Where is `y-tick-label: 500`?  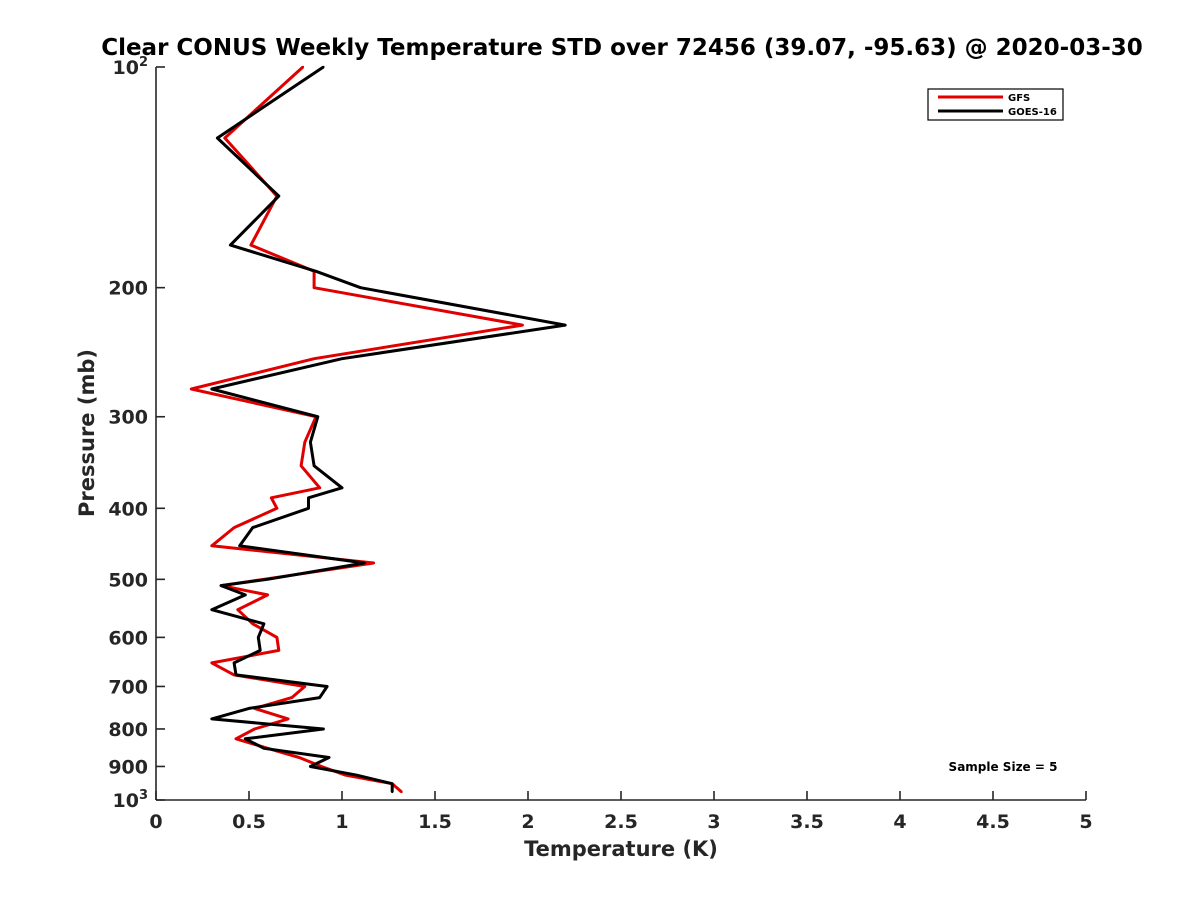
y-tick-label: 500 is located at coordinates (128, 580).